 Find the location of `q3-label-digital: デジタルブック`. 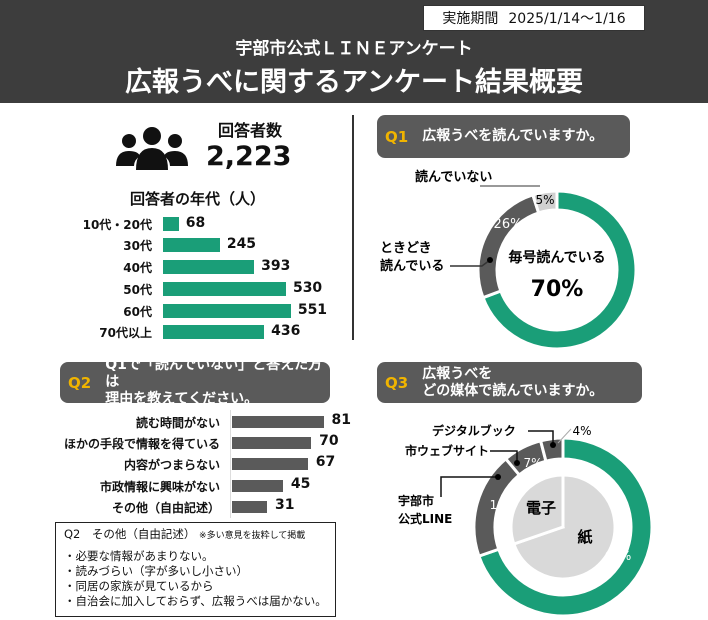

q3-label-digital: デジタルブック is located at coordinates (474, 430).